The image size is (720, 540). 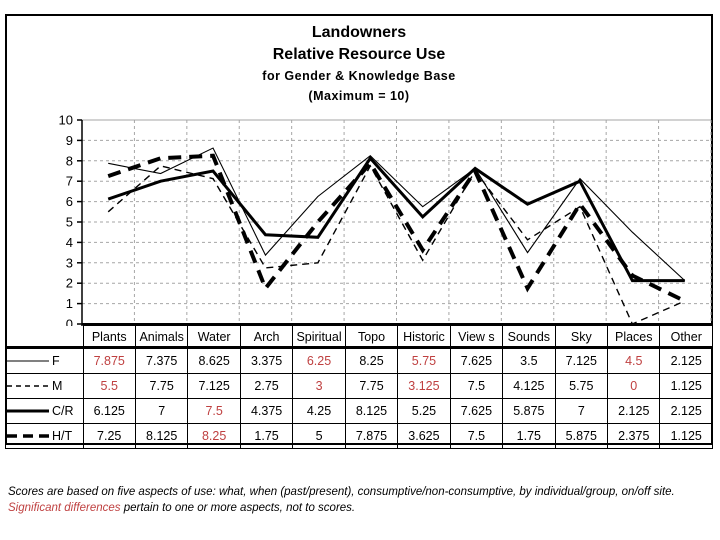 I want to click on series-name-label: H/T, so click(x=62, y=436).